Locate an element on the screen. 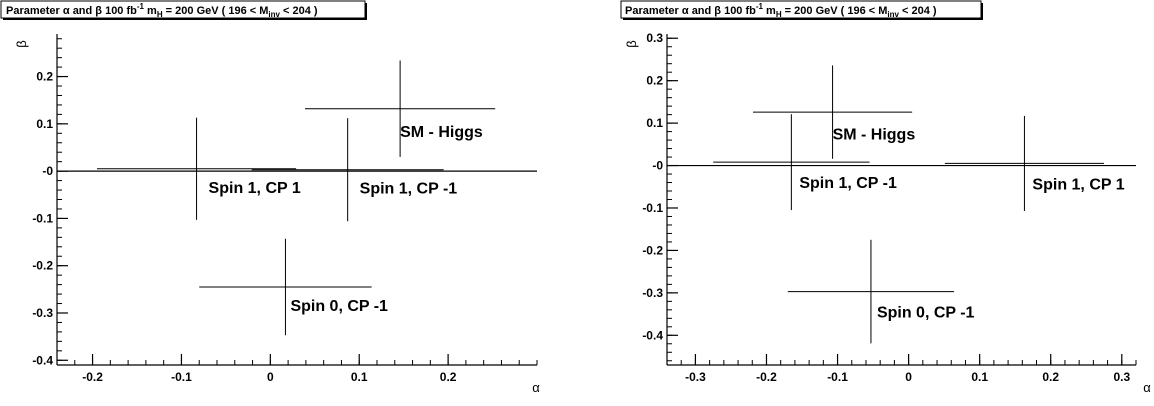 Image resolution: width=1154 pixels, height=406 pixels. title-left-suffix: < 204 ) is located at coordinates (299, 11).